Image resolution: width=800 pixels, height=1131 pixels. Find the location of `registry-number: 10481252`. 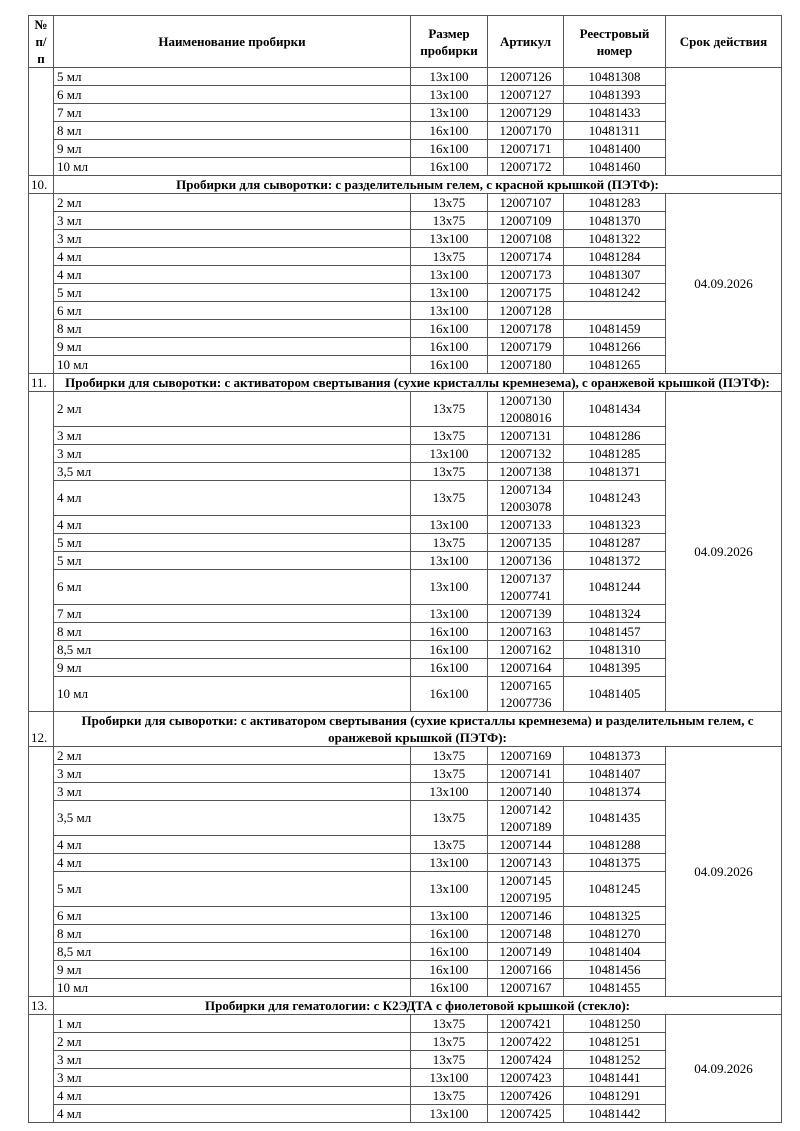

registry-number: 10481252 is located at coordinates (614, 1059).